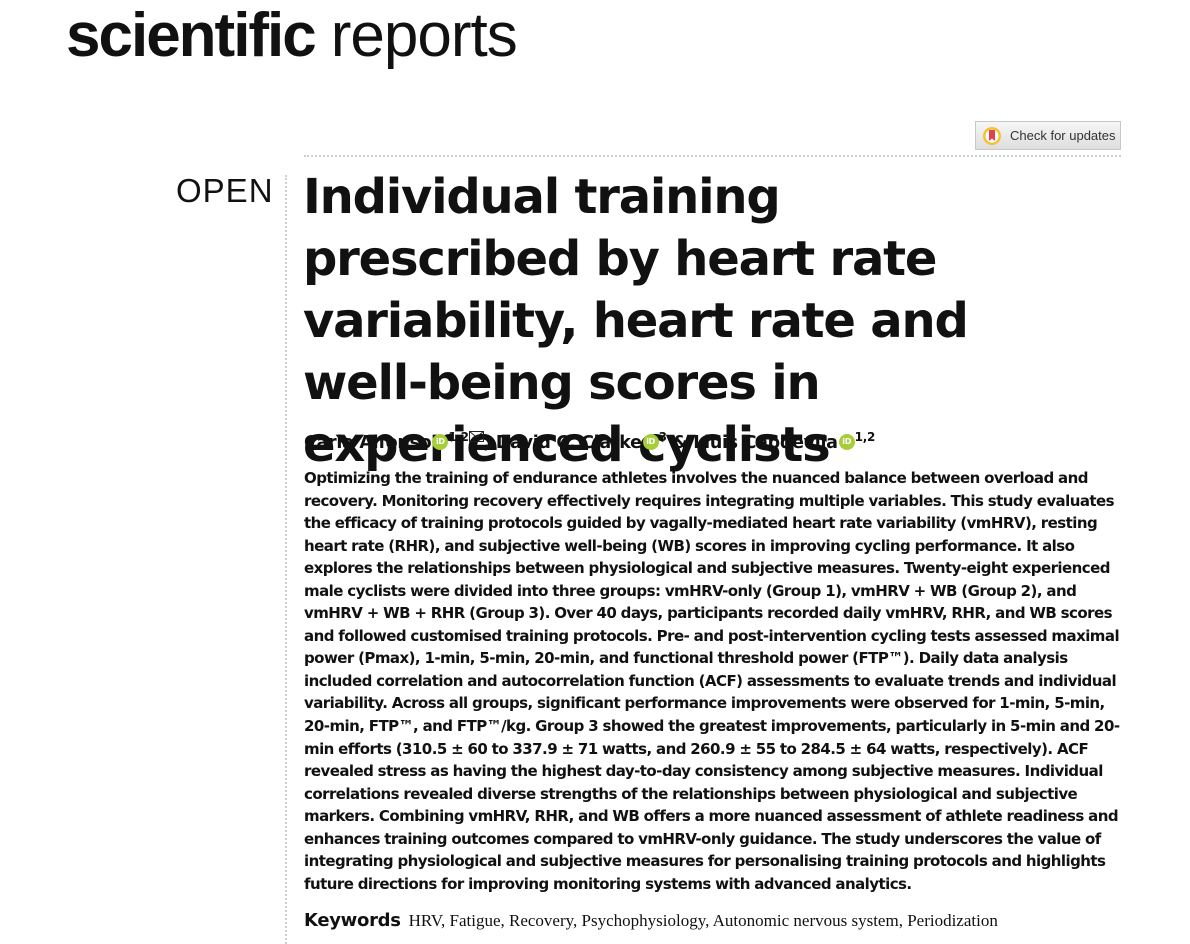 The width and height of the screenshot is (1190, 944). Describe the element at coordinates (680, 443) in the screenshot. I see `author-conjunction: &` at that location.